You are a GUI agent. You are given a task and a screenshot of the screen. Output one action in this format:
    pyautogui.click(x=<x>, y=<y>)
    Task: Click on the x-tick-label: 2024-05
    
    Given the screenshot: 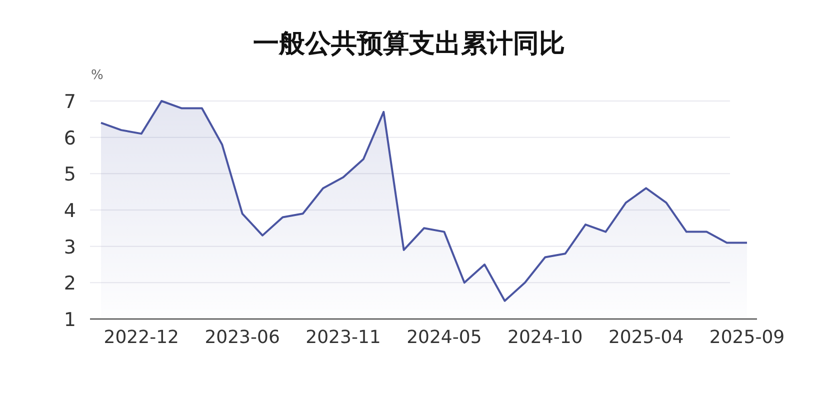 What is the action you would take?
    pyautogui.click(x=444, y=337)
    